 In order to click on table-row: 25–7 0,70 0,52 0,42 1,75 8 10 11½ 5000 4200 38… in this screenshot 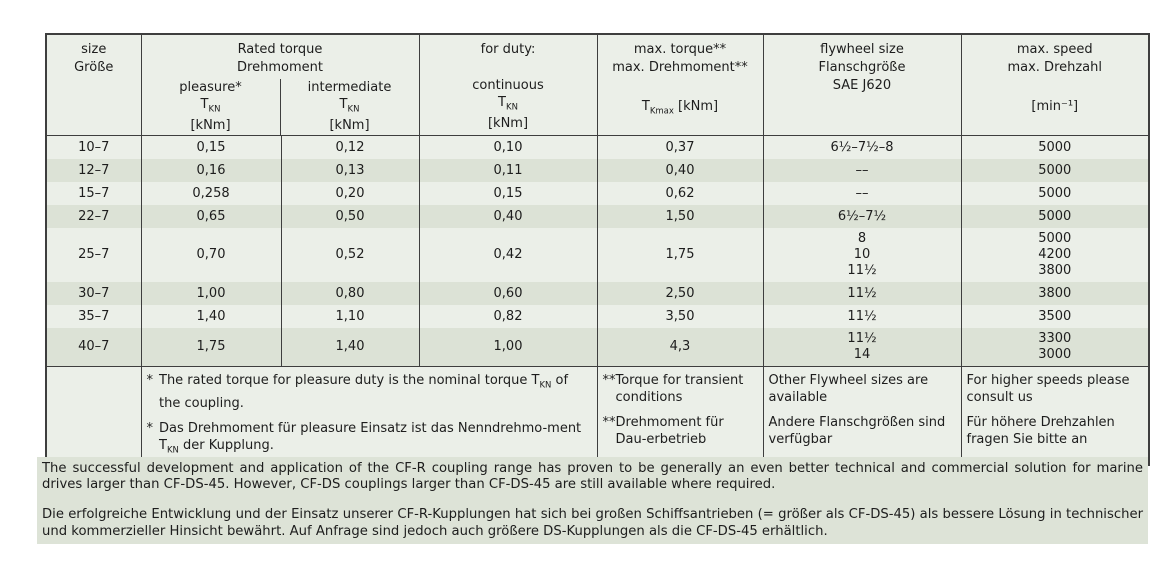, I will do `click(597, 255)`.